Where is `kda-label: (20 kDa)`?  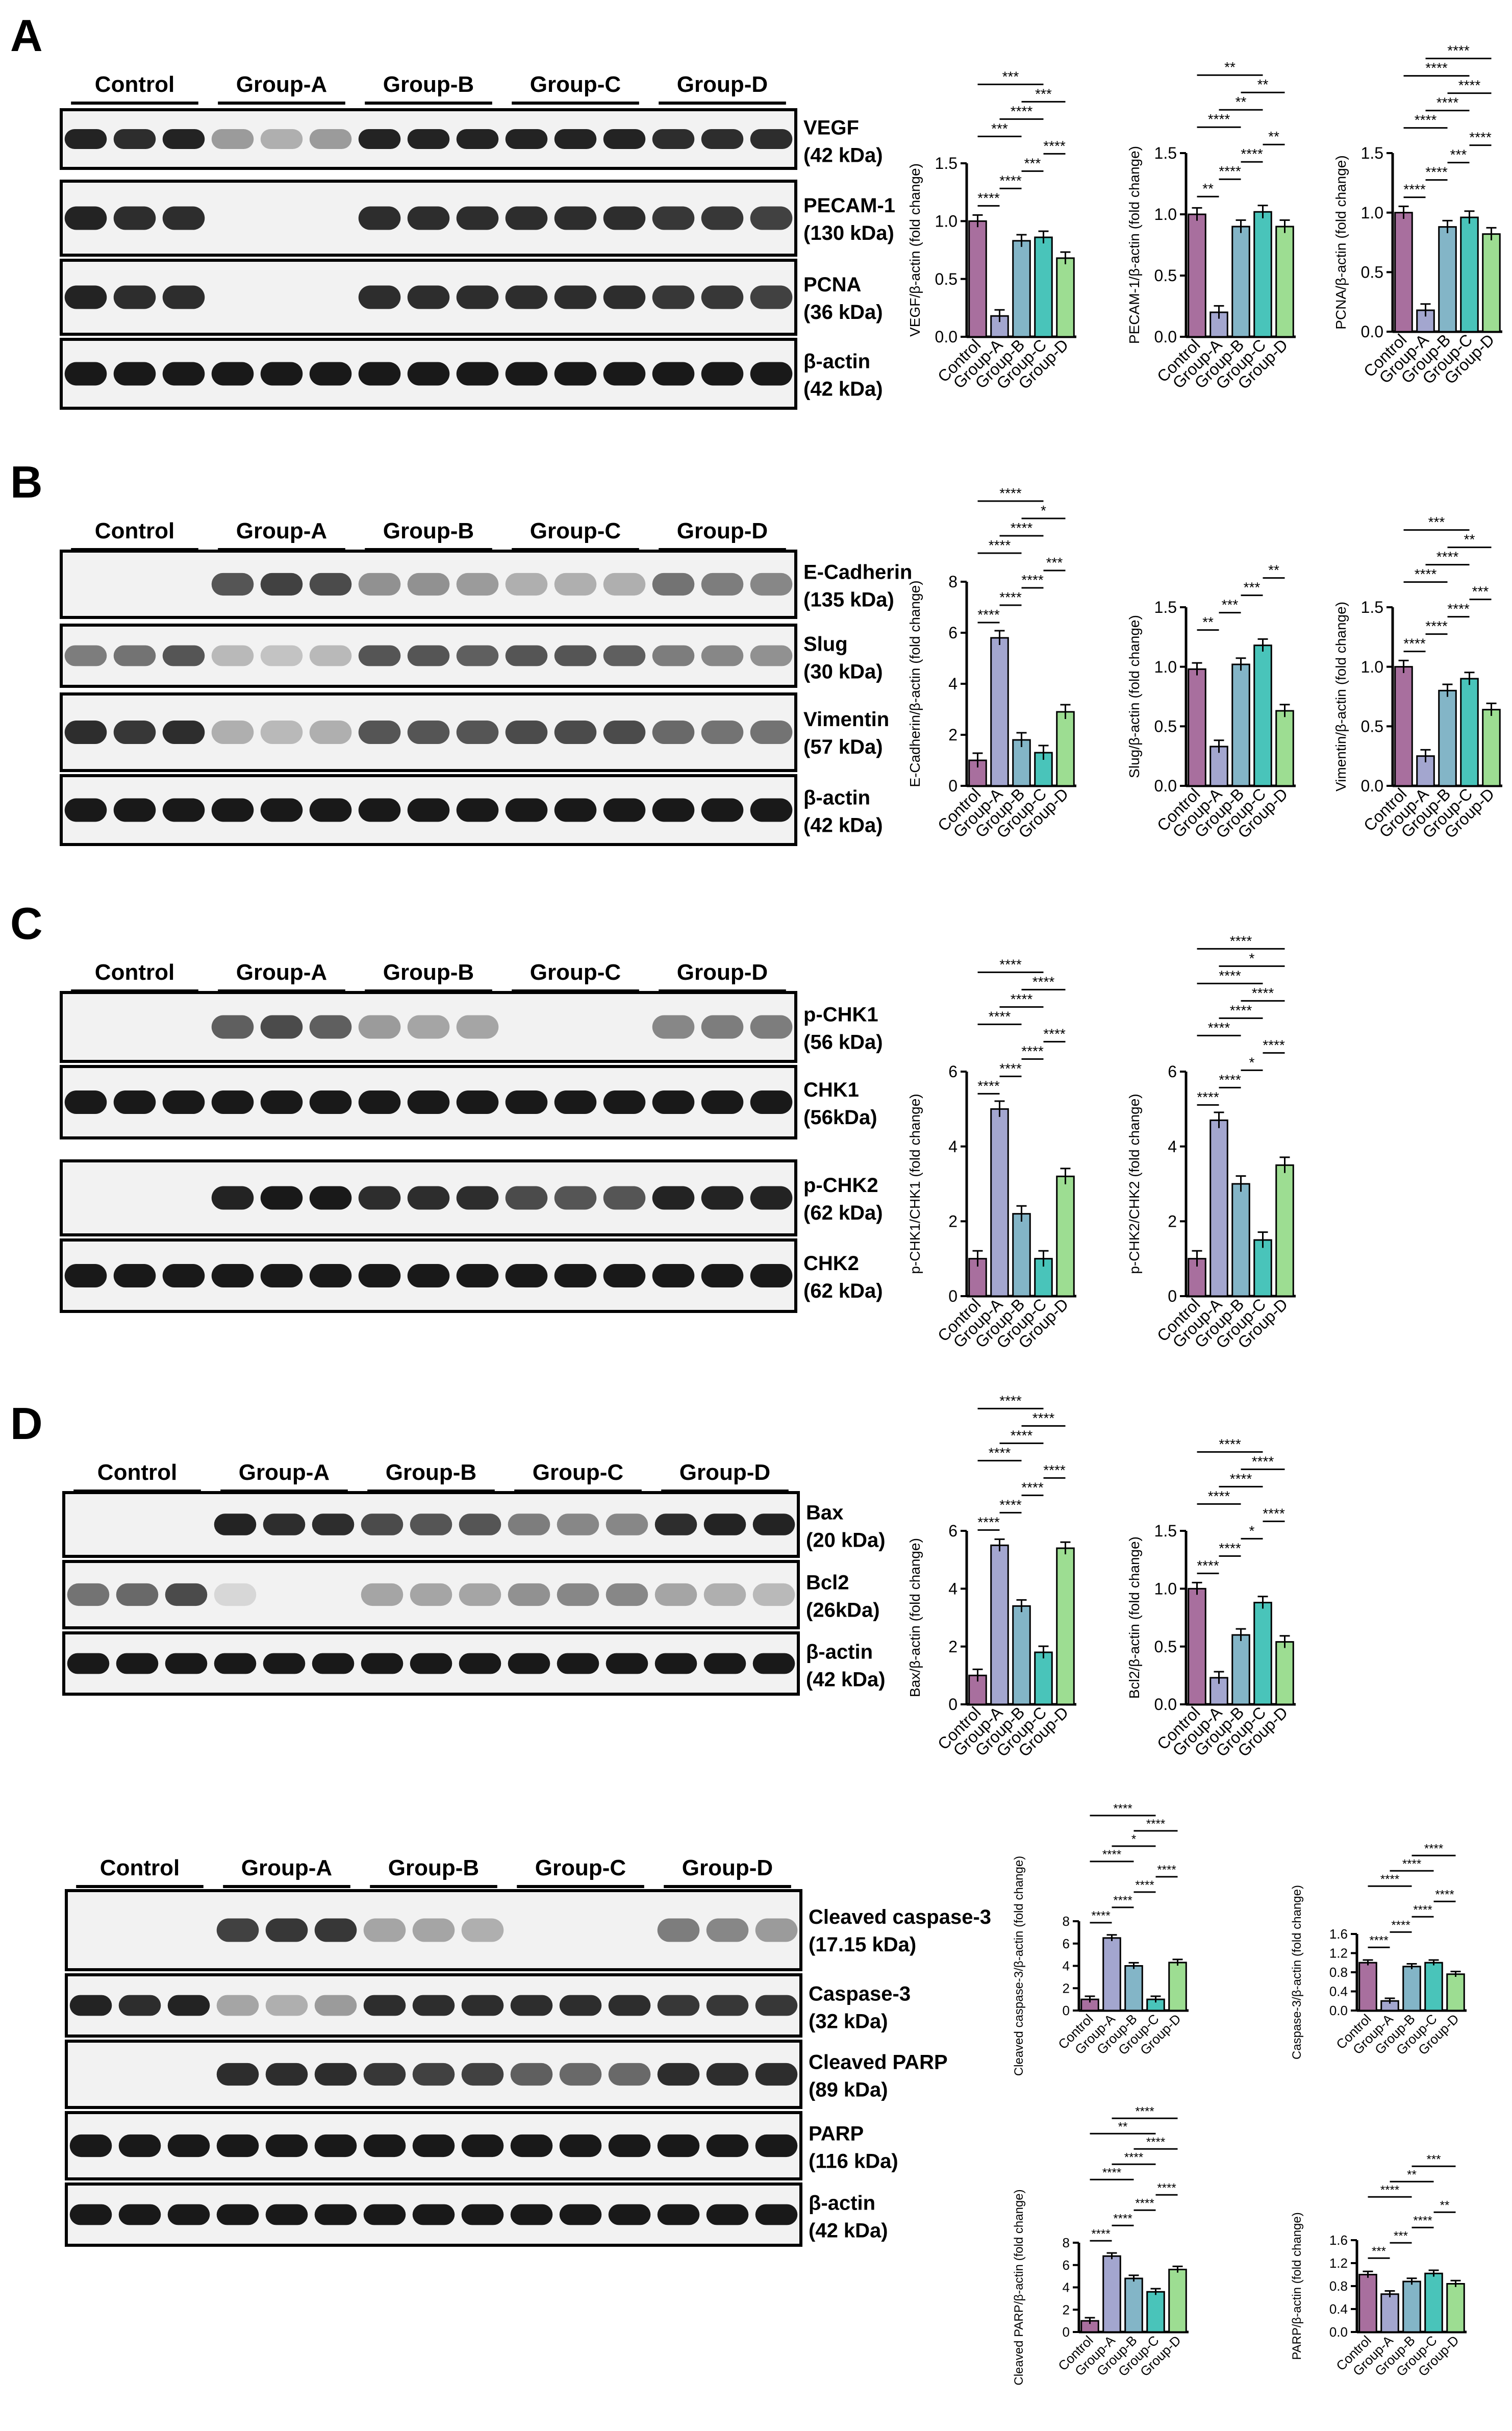
kda-label: (20 kDa) is located at coordinates (846, 1540).